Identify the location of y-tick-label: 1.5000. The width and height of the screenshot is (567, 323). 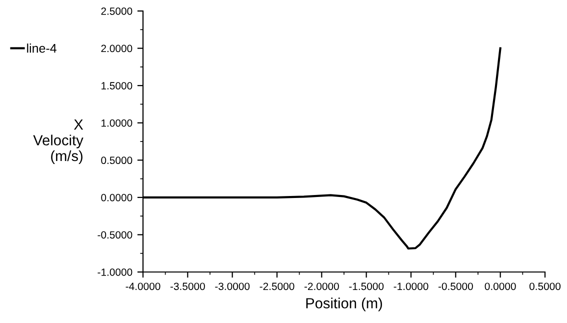
(117, 86).